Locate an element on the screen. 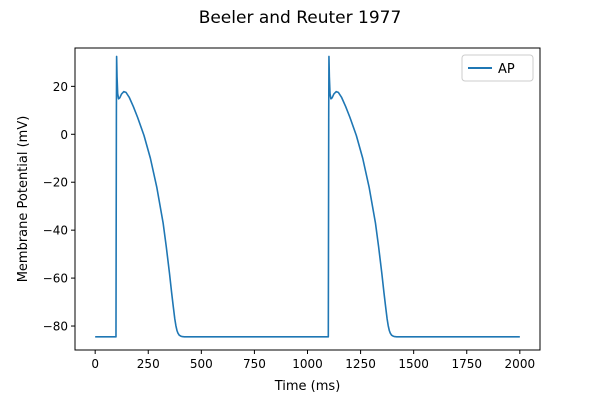 This screenshot has width=600, height=400. y-tick-label: 0 is located at coordinates (64, 135).